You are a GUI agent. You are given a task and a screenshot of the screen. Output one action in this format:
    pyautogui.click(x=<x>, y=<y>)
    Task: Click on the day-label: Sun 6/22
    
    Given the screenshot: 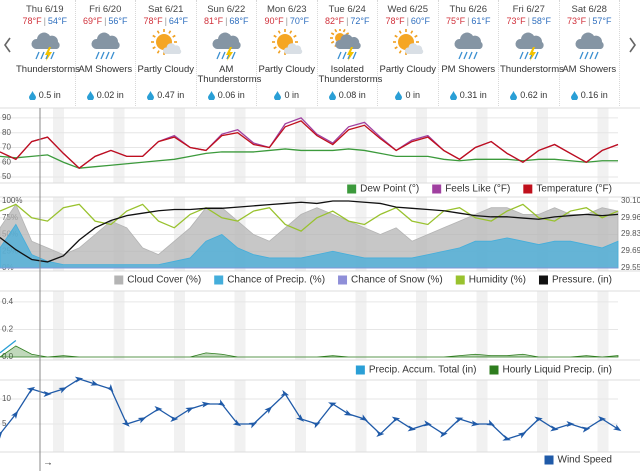 What is the action you would take?
    pyautogui.click(x=226, y=9)
    